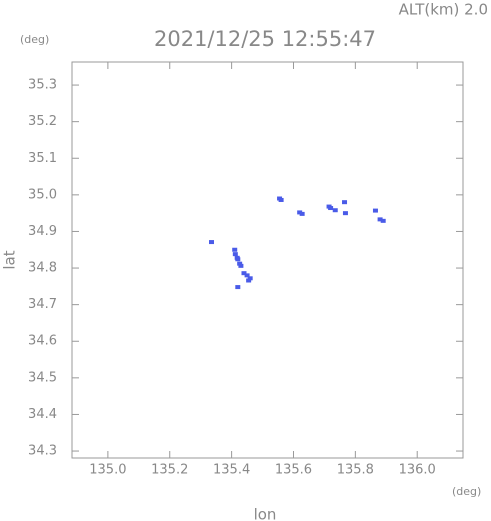  Describe the element at coordinates (42, 268) in the screenshot. I see `y-tick-label: 34.8` at that location.